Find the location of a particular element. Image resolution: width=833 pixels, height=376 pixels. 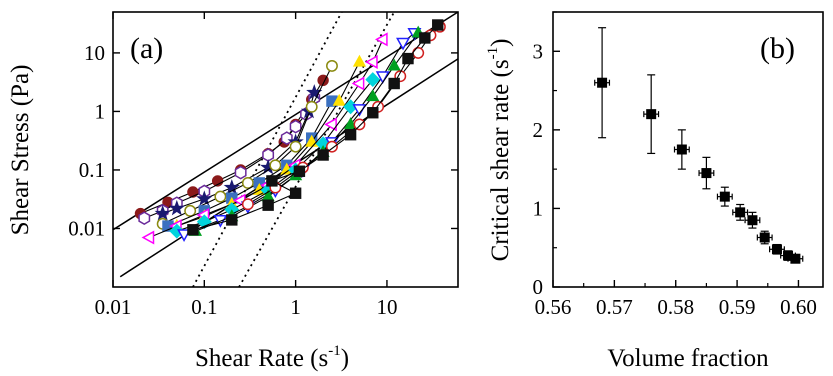

chart-a-x-axis-label: Shear Rate (s-1) is located at coordinates (272, 357).